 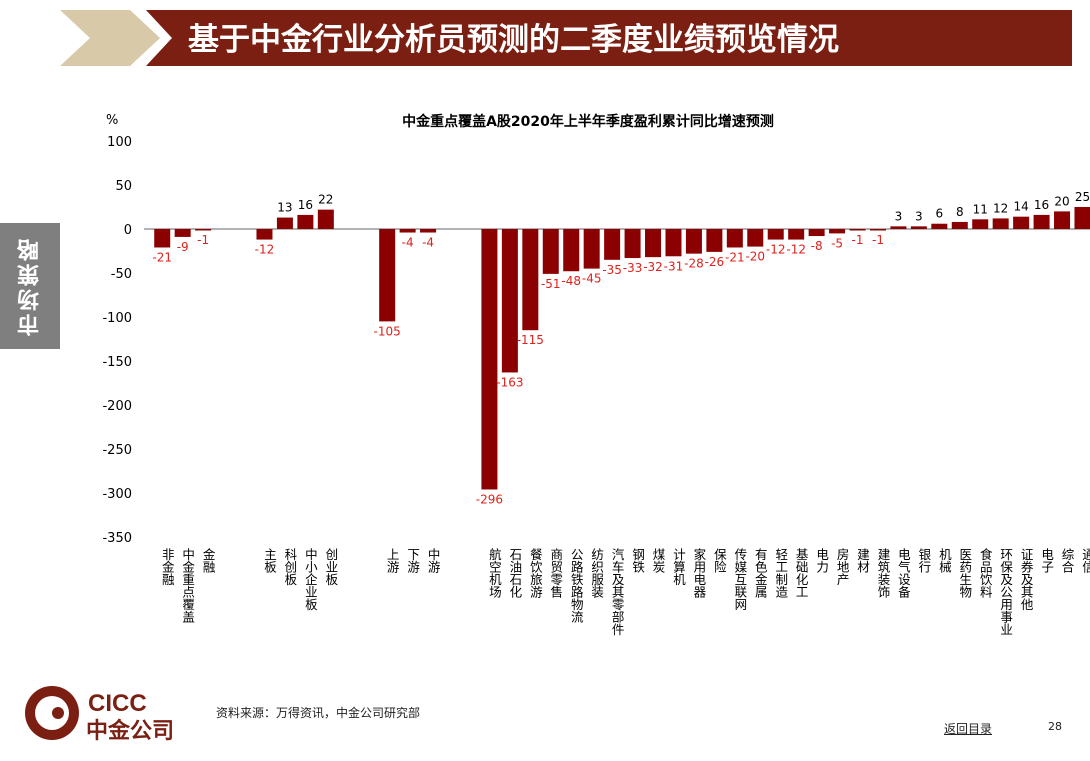 I want to click on x-tick-label: 公路铁路物流, so click(x=576, y=585).